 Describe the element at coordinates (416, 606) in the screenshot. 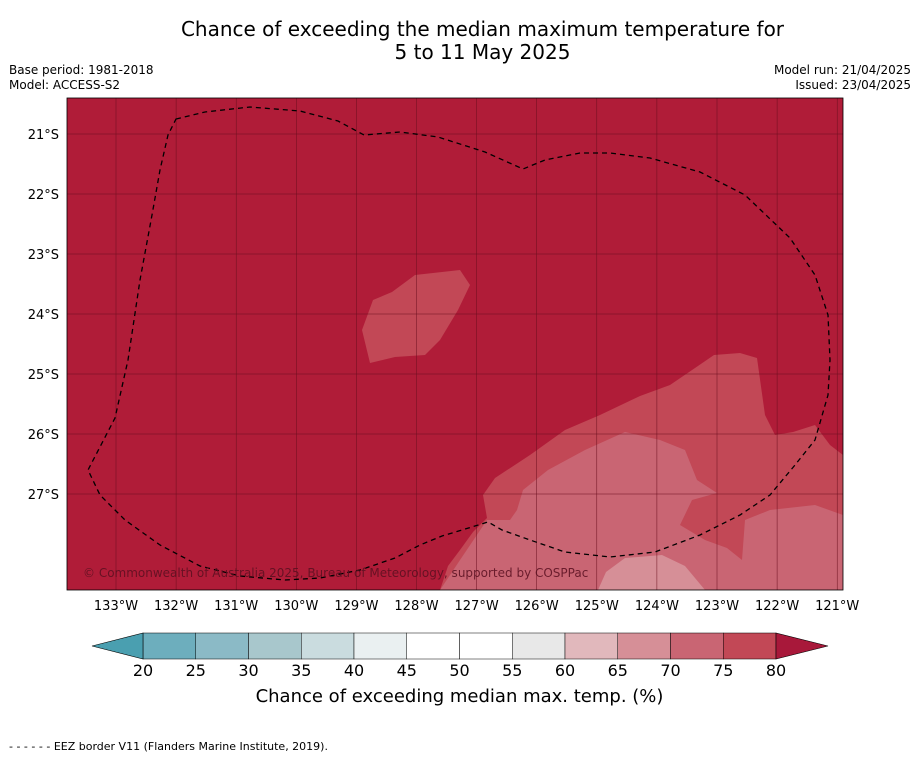

I see `longitude-label: 128°W` at that location.